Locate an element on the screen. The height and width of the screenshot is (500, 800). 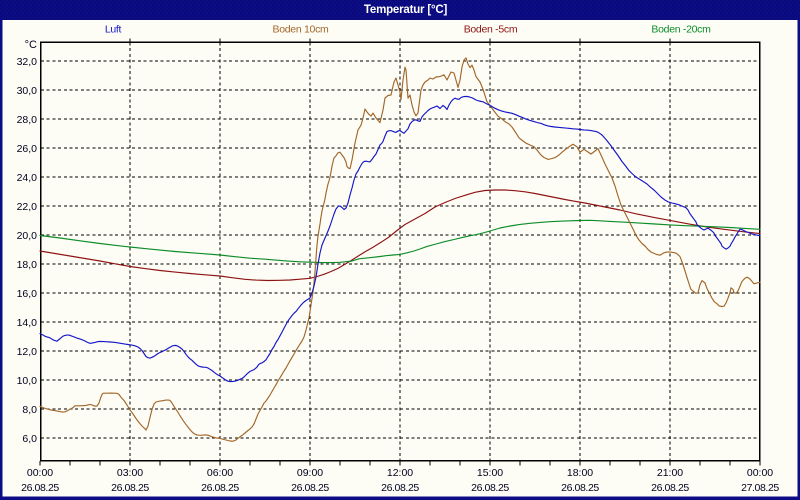
svg-text: 20,0 is located at coordinates (27, 236).